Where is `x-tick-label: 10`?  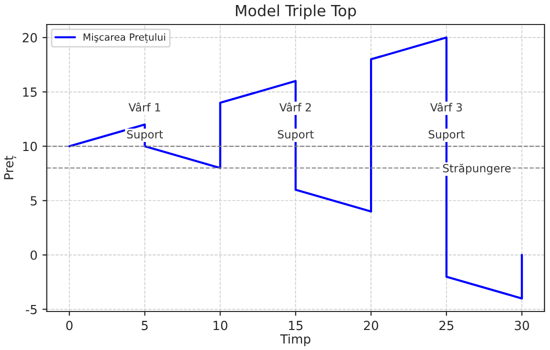
x-tick-label: 10 is located at coordinates (221, 325).